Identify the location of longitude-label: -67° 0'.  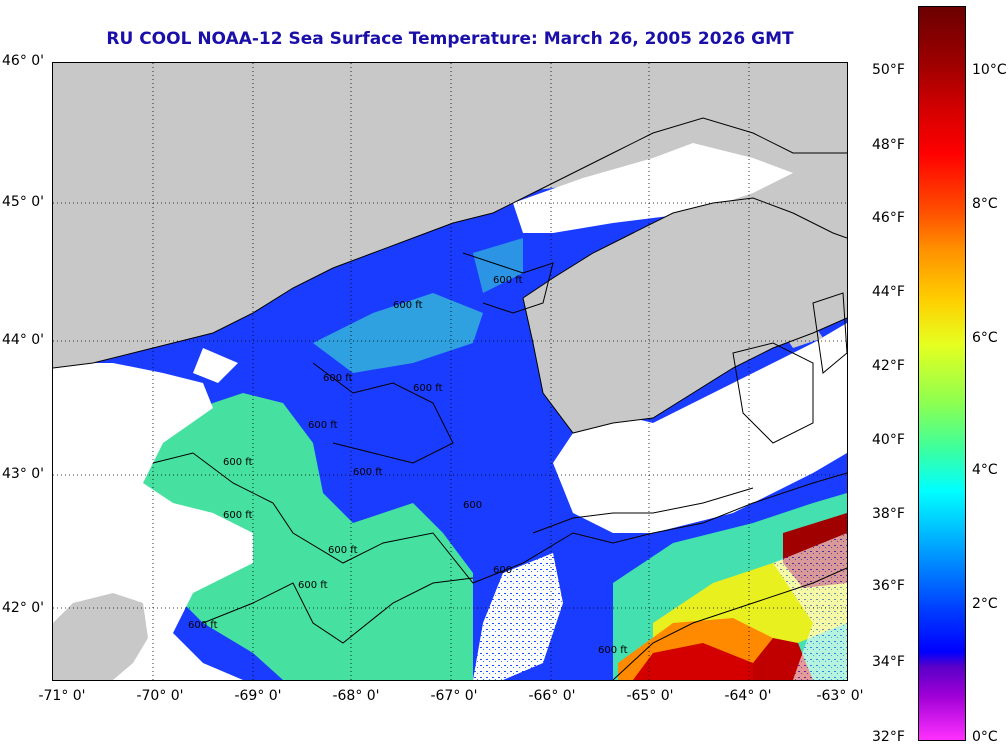
(454, 696).